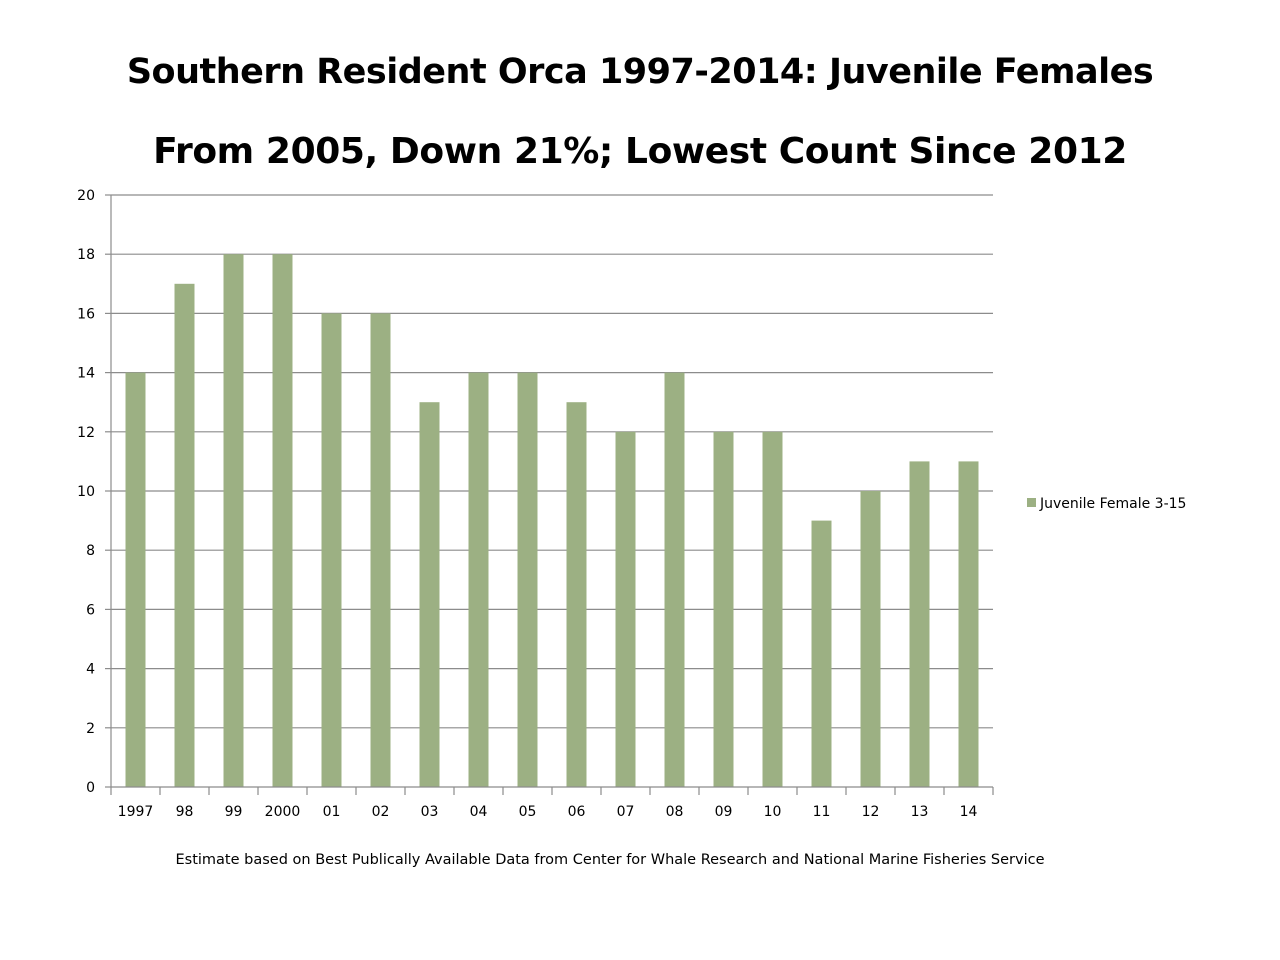 Image resolution: width=1280 pixels, height=960 pixels. Describe the element at coordinates (86, 255) in the screenshot. I see `y-tick-label: 18` at that location.